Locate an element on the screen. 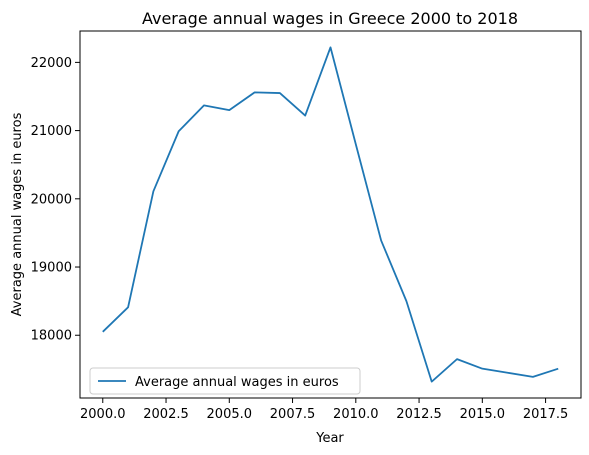  y-tick-label: 20000 is located at coordinates (51, 199).